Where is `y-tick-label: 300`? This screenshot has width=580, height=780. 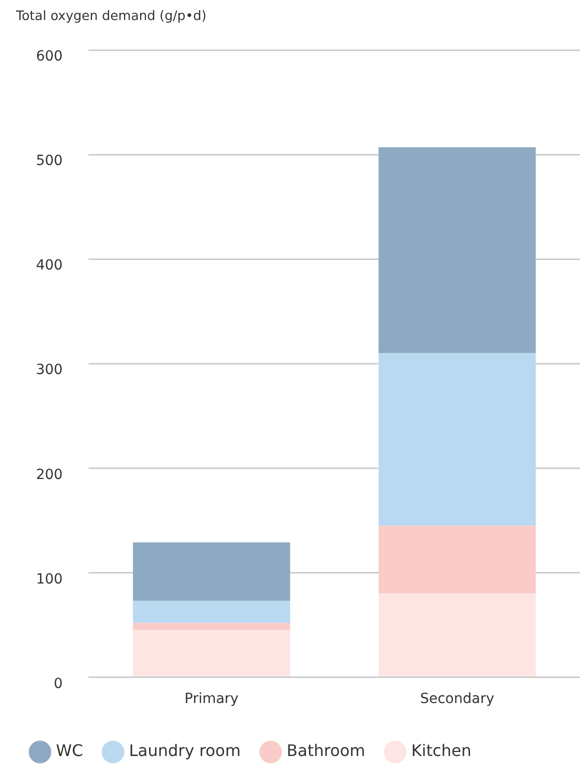 y-tick-label: 300 is located at coordinates (49, 370).